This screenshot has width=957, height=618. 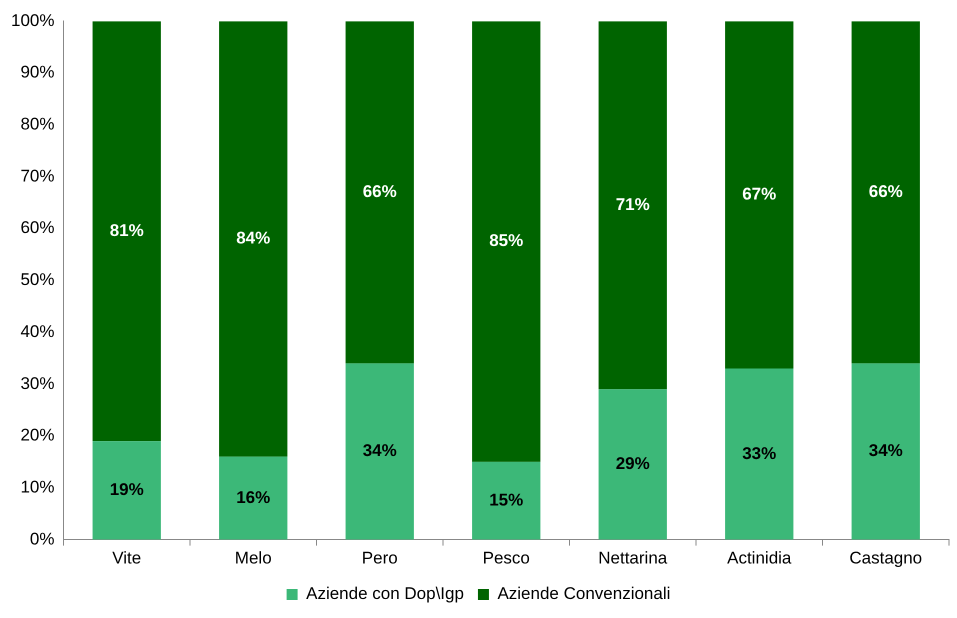 What do you see at coordinates (506, 558) in the screenshot?
I see `x-tick-label: Pesco` at bounding box center [506, 558].